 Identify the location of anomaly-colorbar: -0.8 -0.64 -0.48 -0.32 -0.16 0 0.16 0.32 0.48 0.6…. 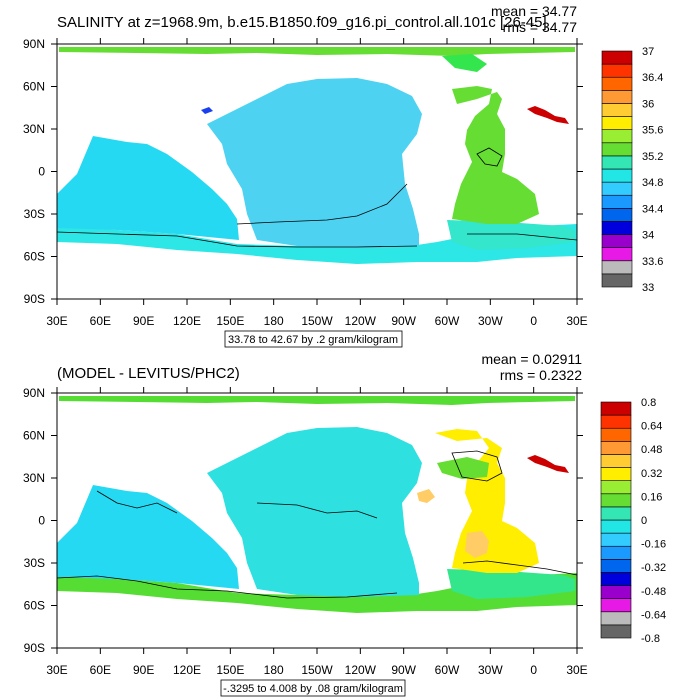
(633, 521).